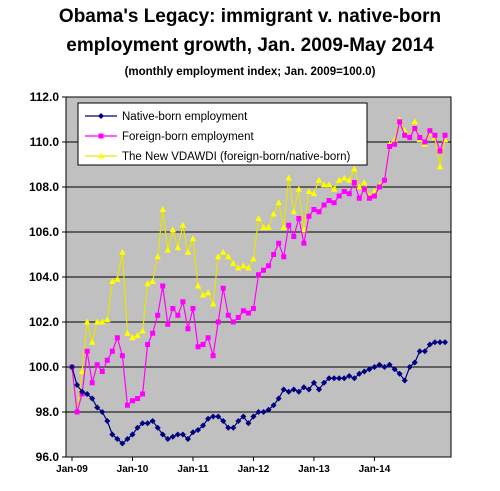  What do you see at coordinates (48, 412) in the screenshot?
I see `y-tick-label: 98.0` at bounding box center [48, 412].